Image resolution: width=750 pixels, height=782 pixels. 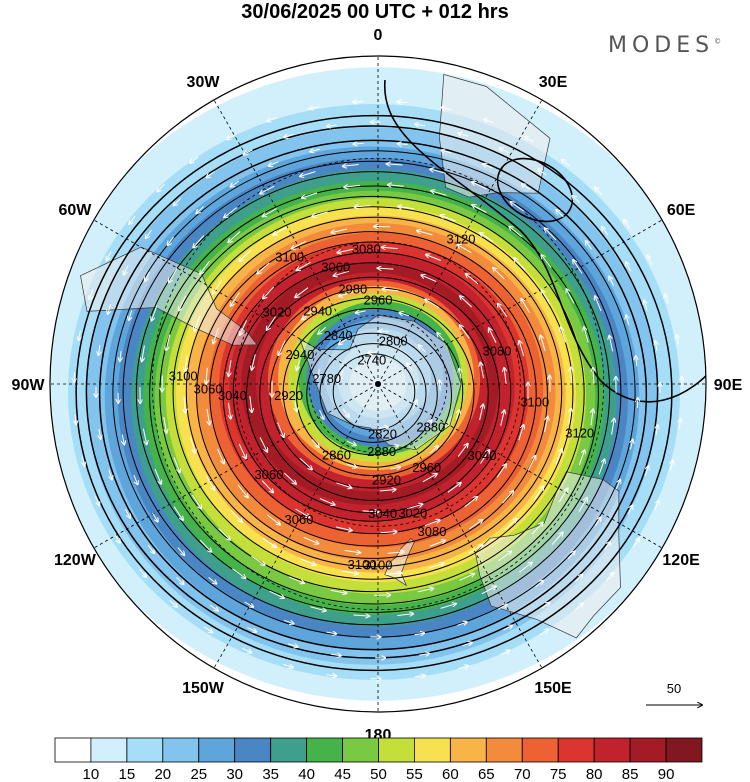 I want to click on contour-label: 2780, so click(x=326, y=378).